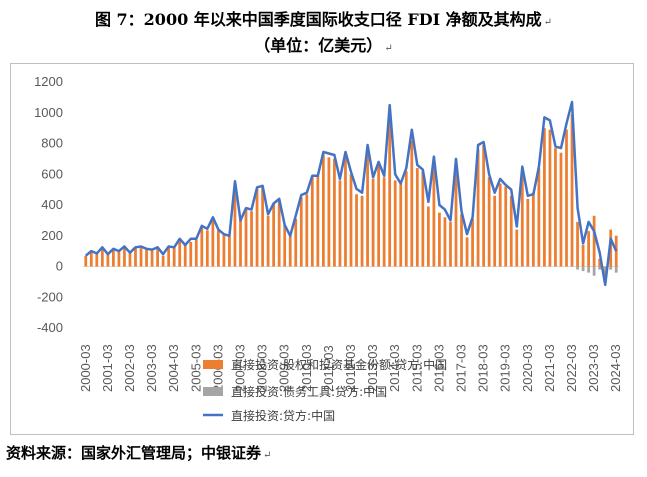 The height and width of the screenshot is (477, 647). What do you see at coordinates (394, 368) in the screenshot?
I see `x-tick-label: 2014-03` at bounding box center [394, 368].